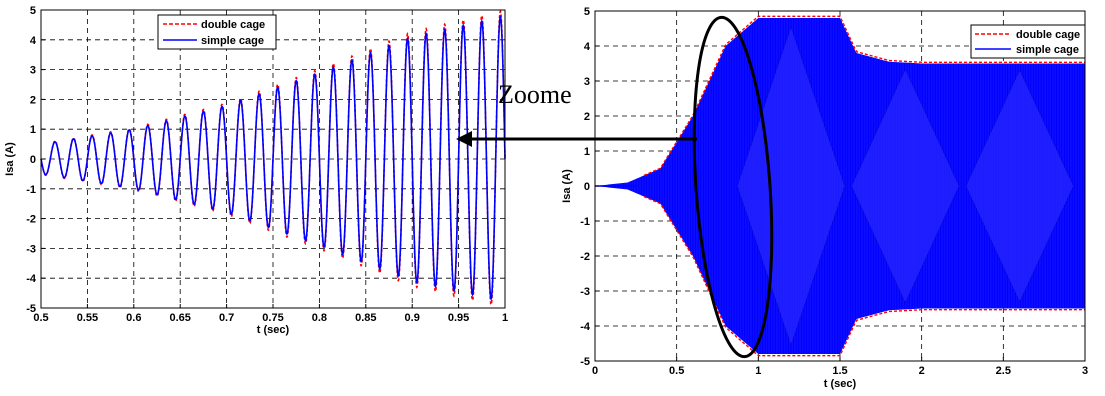  I want to click on x-tick-label: 2, so click(922, 371).